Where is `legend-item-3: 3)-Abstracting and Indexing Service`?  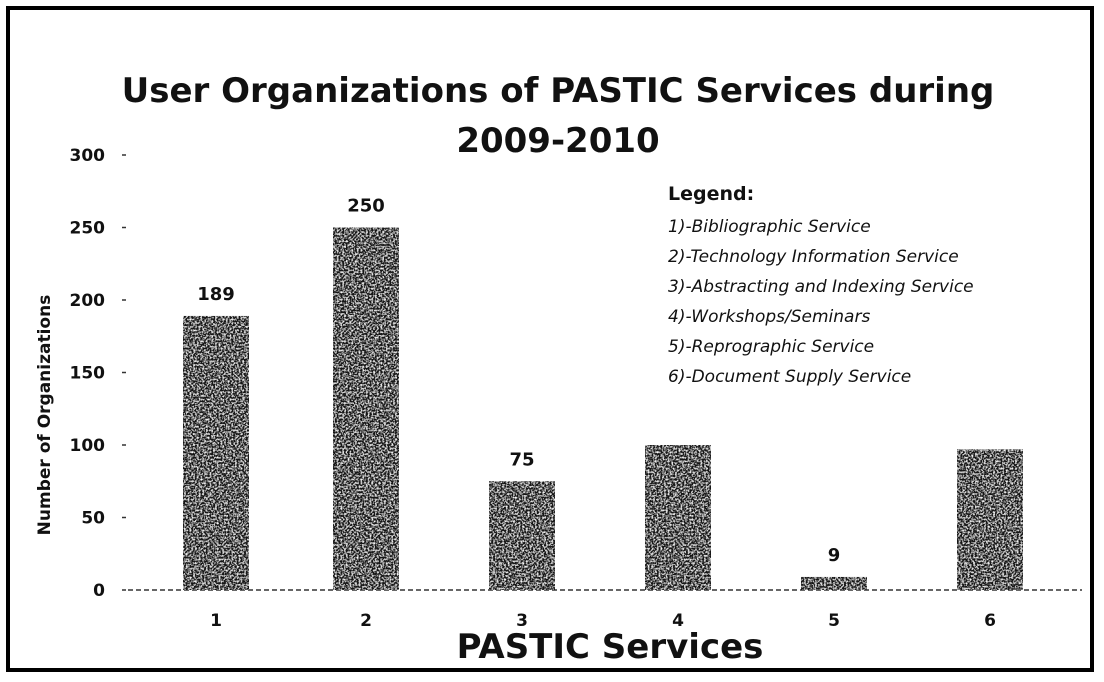
legend-item-3: 3)-Abstracting and Indexing Service is located at coordinates (821, 287).